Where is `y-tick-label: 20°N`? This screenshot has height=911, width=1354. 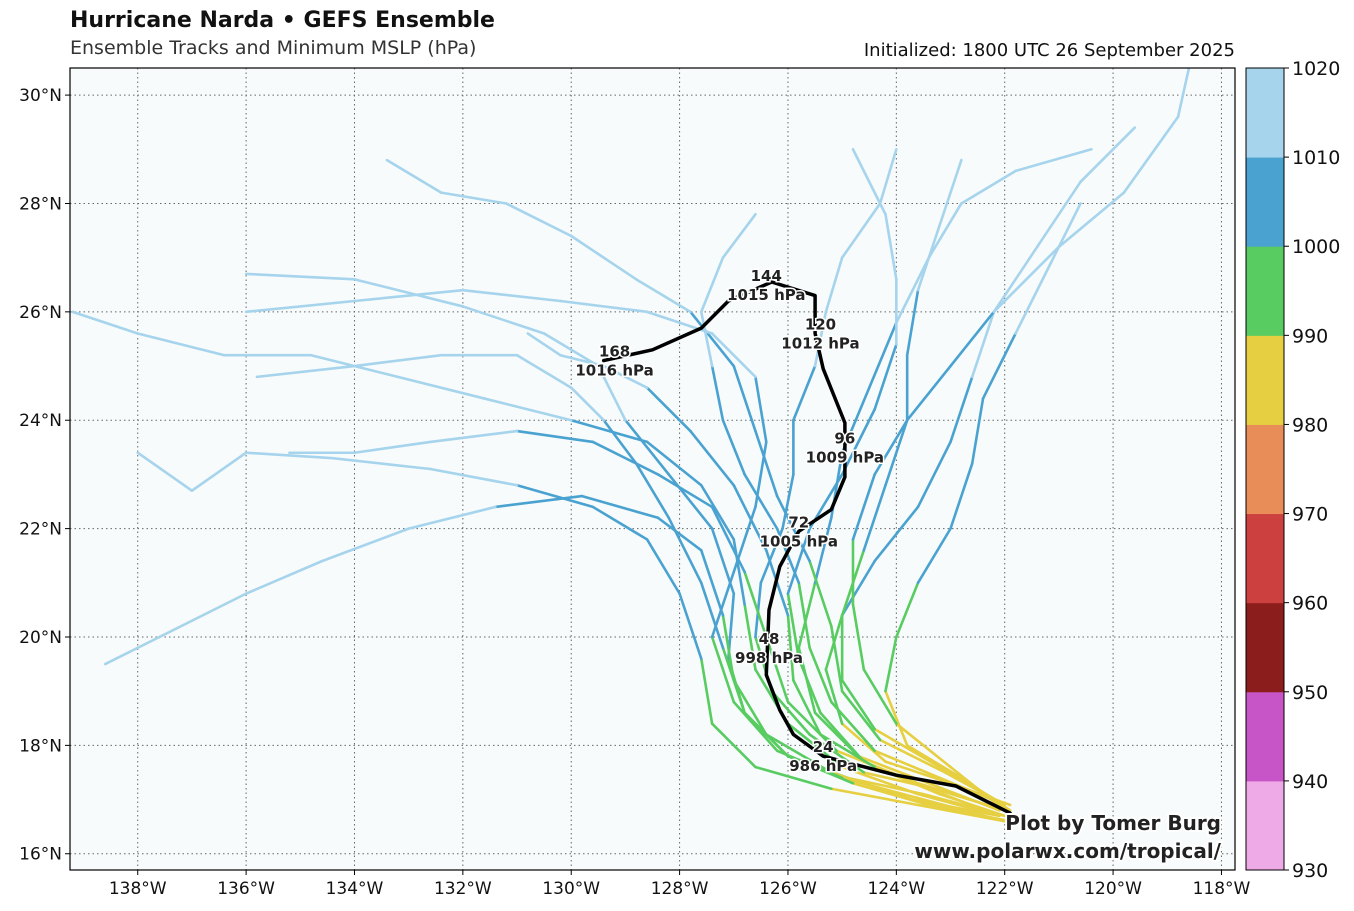 y-tick-label: 20°N is located at coordinates (40, 638).